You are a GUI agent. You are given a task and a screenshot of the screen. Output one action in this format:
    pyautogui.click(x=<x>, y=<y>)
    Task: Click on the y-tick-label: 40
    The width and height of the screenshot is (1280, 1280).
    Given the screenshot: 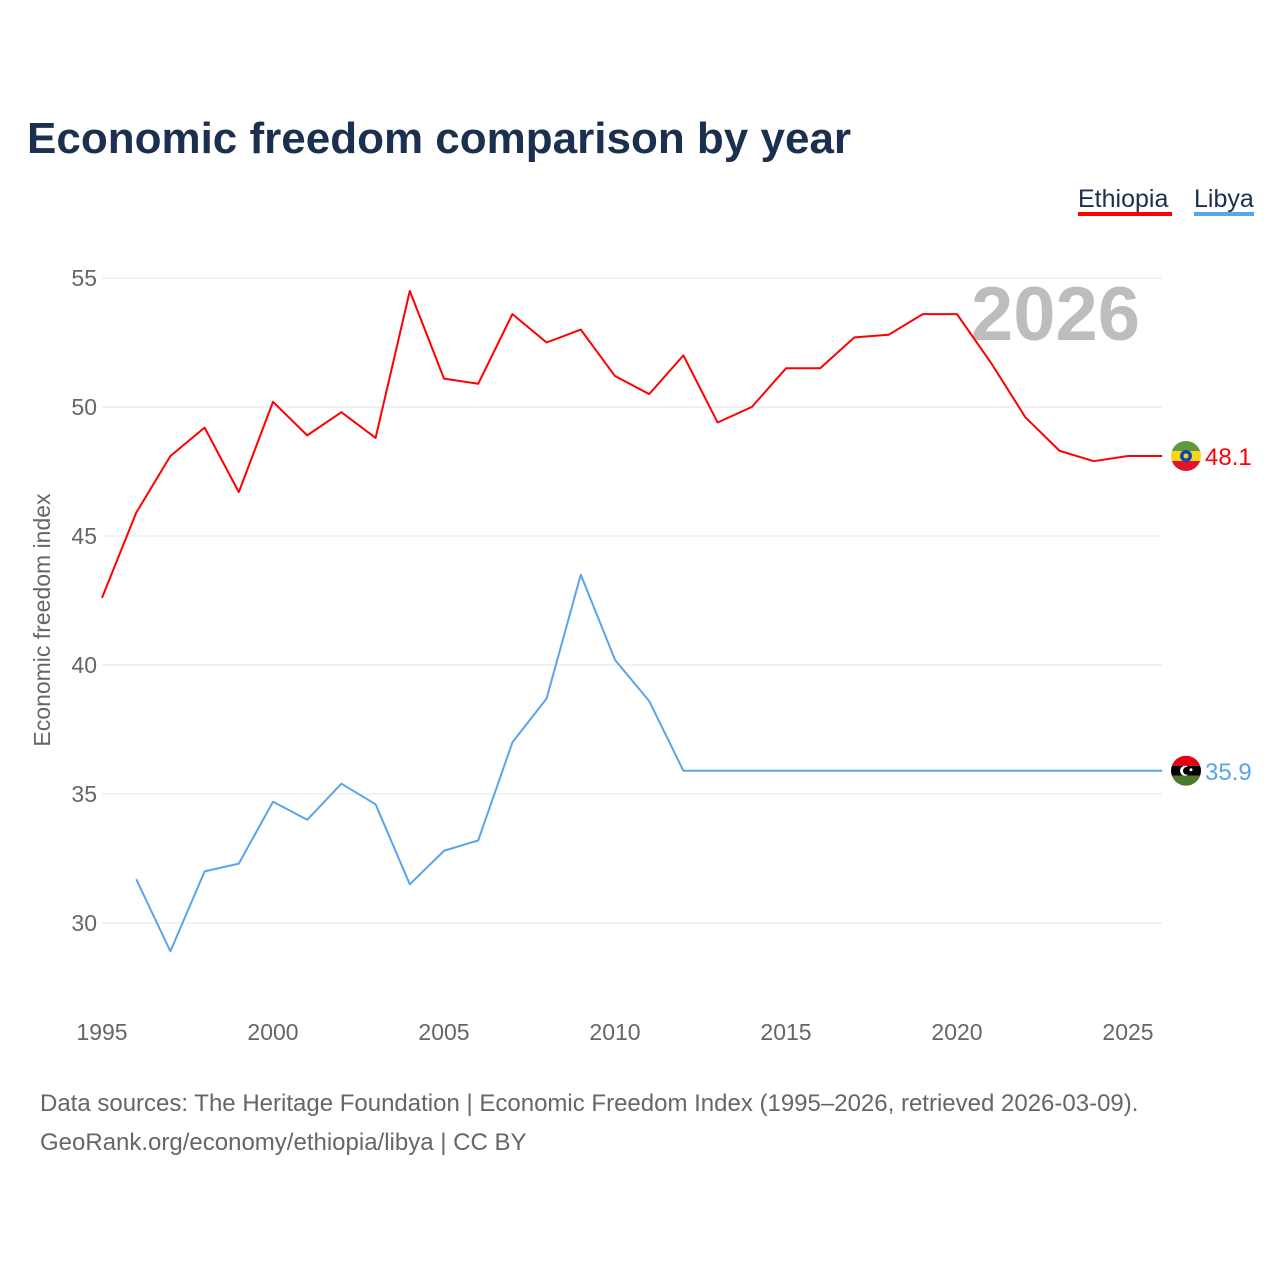 What is the action you would take?
    pyautogui.click(x=84, y=665)
    